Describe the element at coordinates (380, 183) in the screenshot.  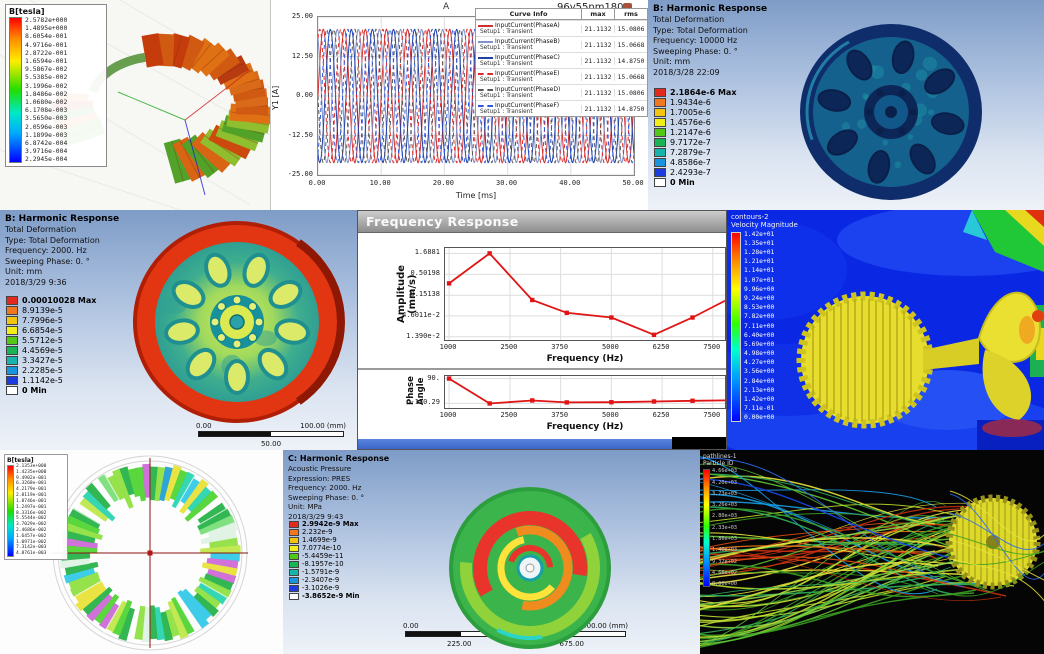
I see `tick-label: 10.00` at that location.